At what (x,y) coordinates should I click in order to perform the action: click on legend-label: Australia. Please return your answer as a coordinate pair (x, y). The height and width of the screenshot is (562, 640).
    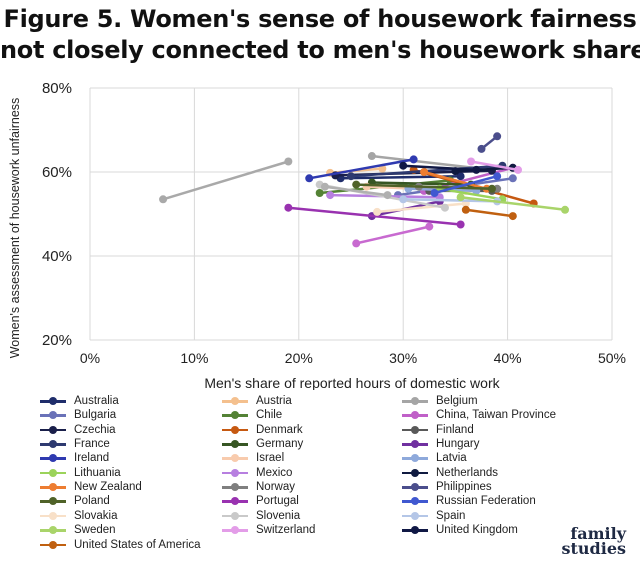
    Looking at the image, I should click on (96, 401).